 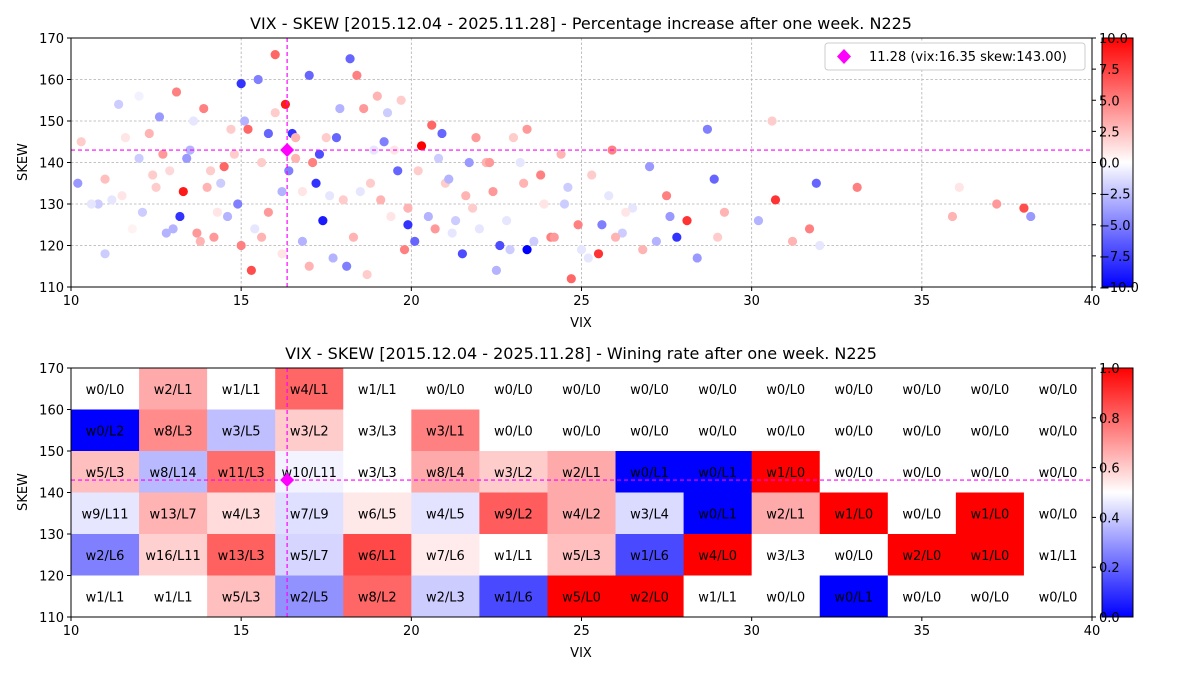 What do you see at coordinates (581, 597) in the screenshot?
I see `heatmap-cell-label: w5/L0` at bounding box center [581, 597].